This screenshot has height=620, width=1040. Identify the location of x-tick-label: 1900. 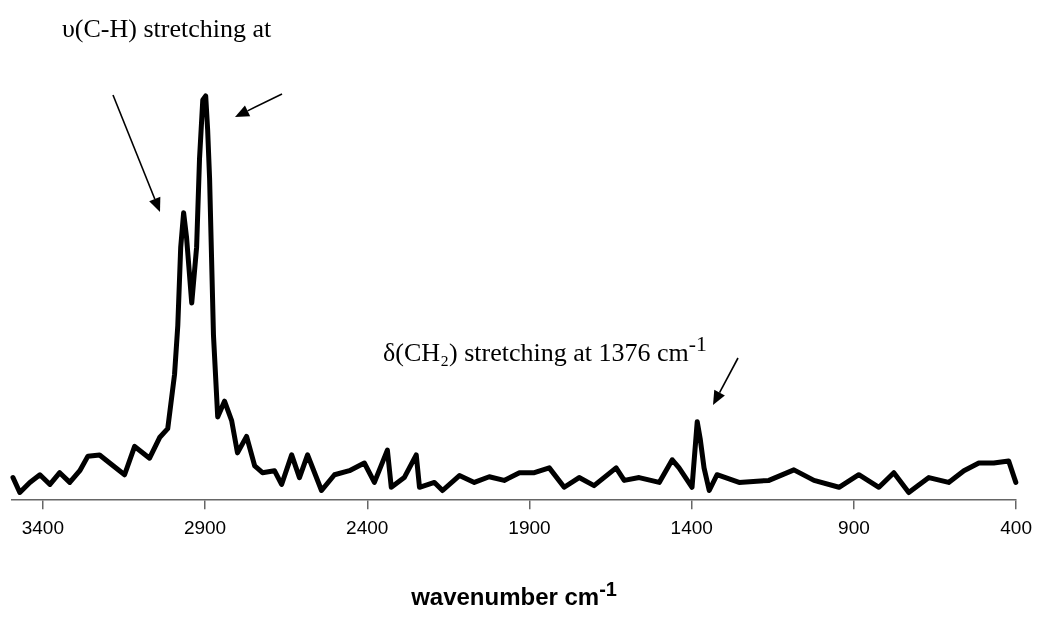
(529, 527).